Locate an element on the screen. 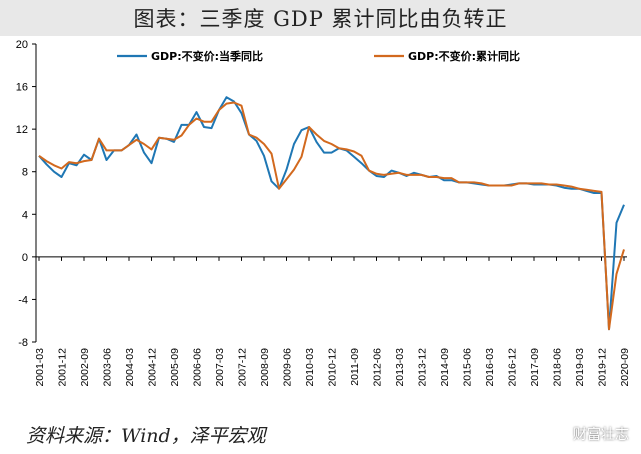 The height and width of the screenshot is (454, 641). y-tick-label: 12 is located at coordinates (22, 130).